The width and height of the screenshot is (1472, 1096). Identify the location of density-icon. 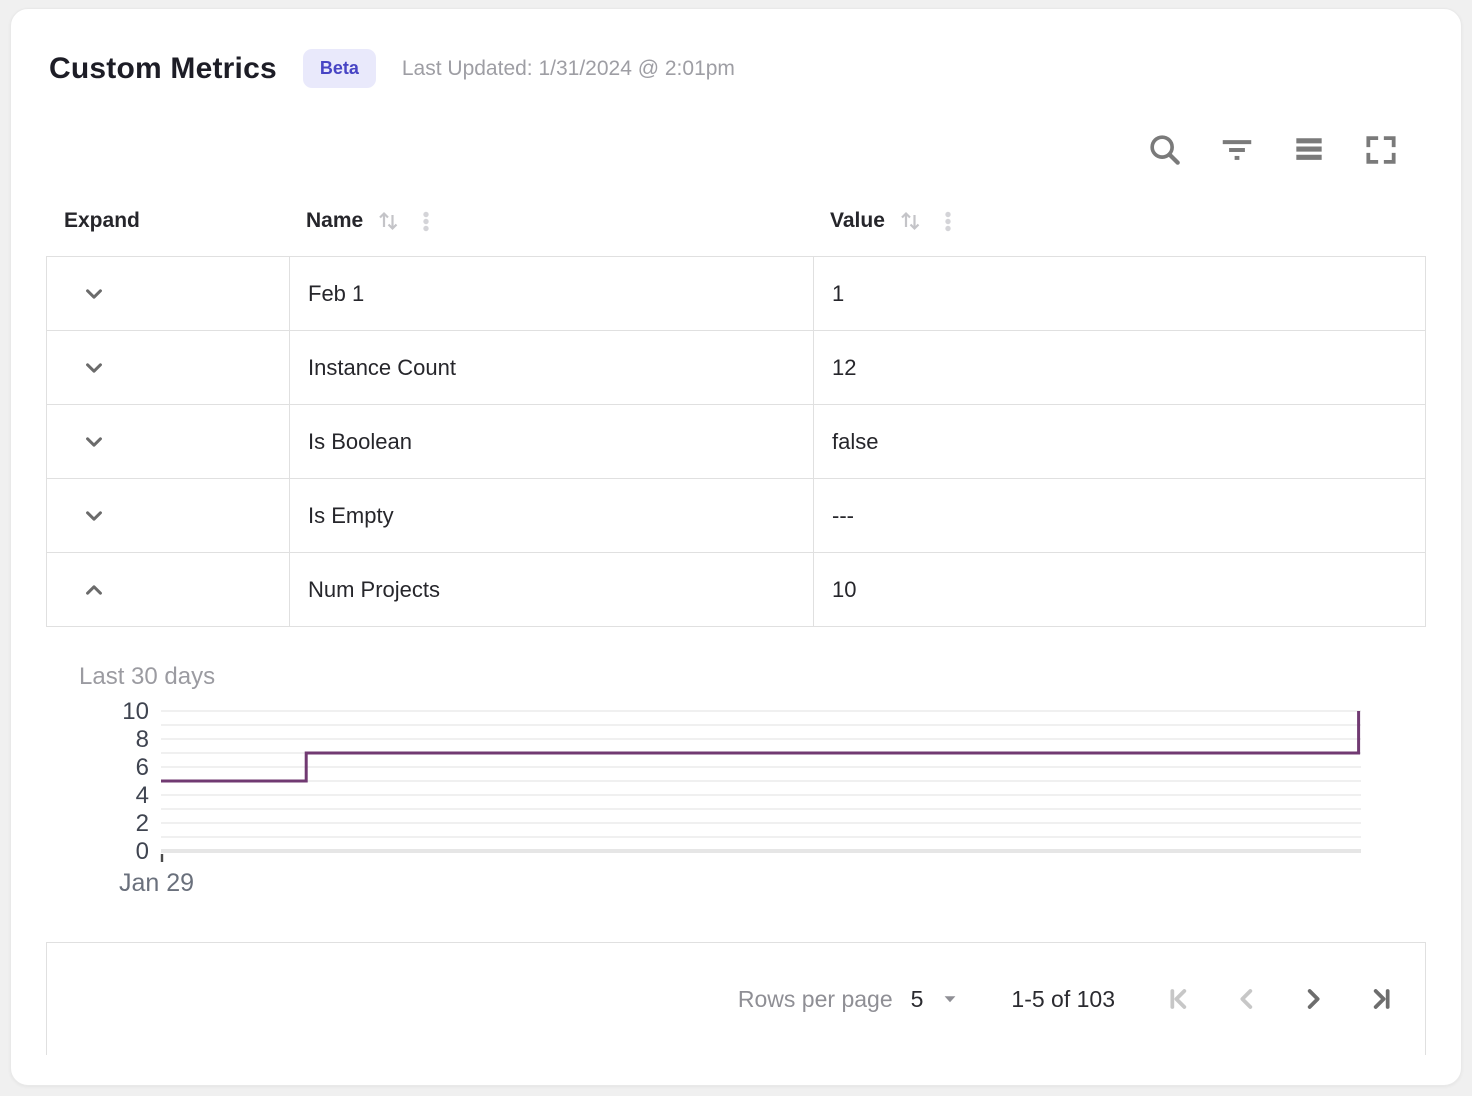
(1309, 150).